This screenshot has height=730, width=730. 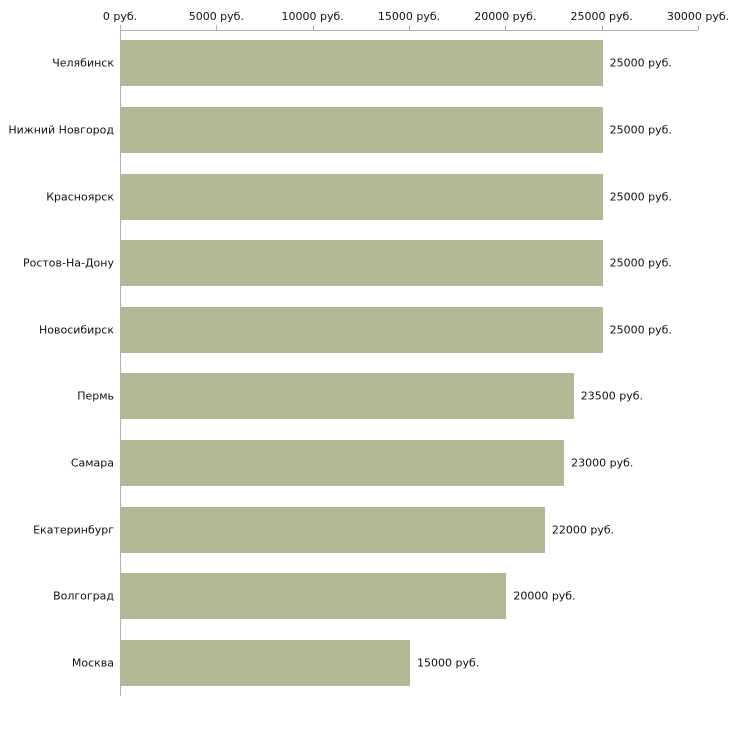 I want to click on value-label: 15000 руб., so click(x=448, y=663).